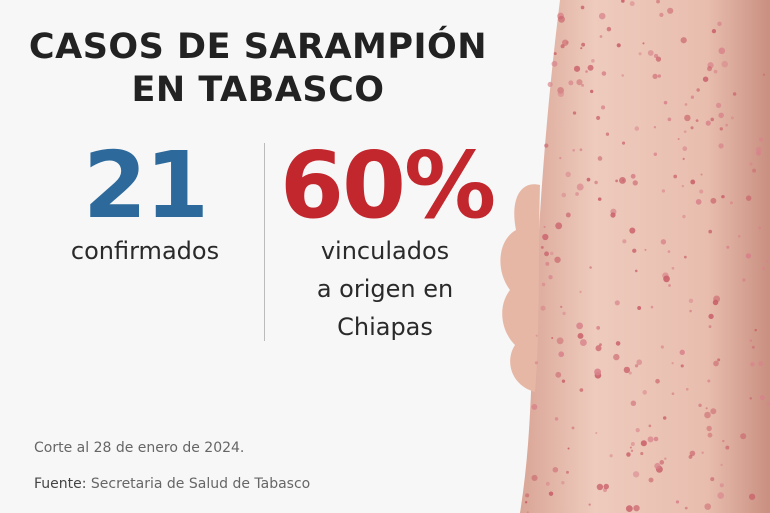 The height and width of the screenshot is (513, 770). What do you see at coordinates (139, 448) in the screenshot?
I see `cutoff-date: Corte al 28 de enero de 2024.` at bounding box center [139, 448].